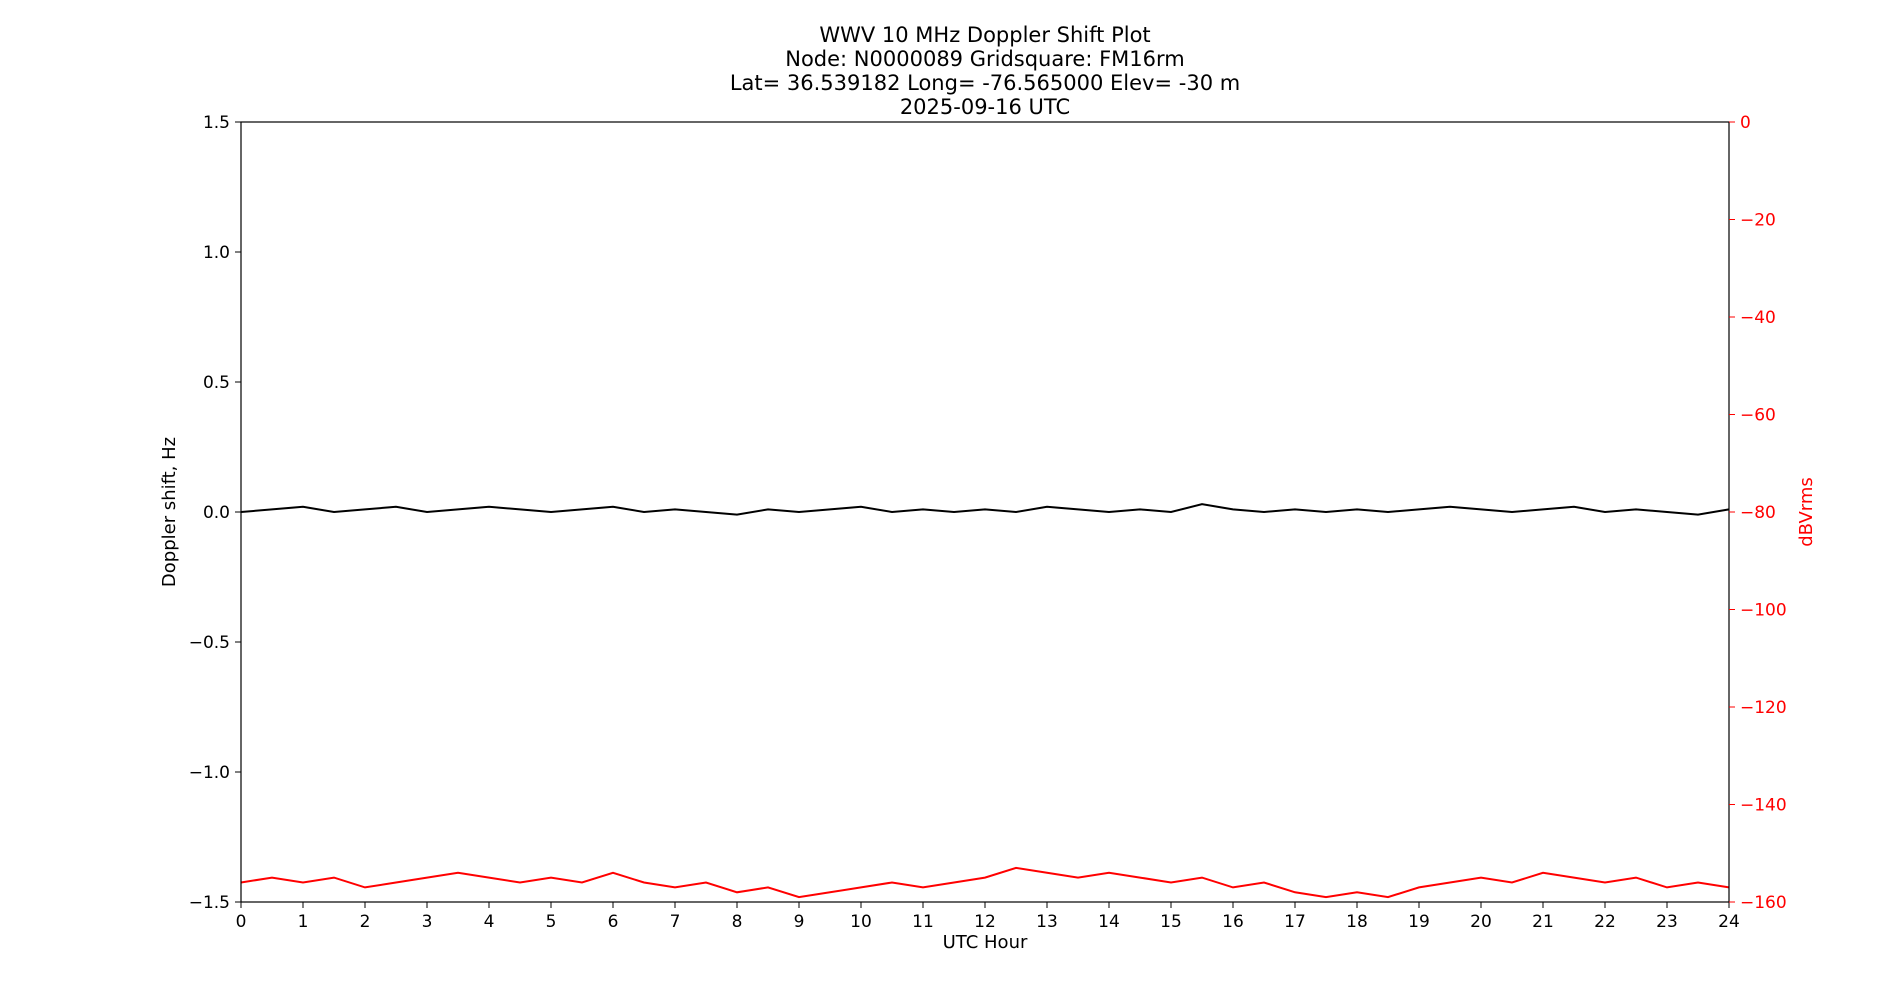 The width and height of the screenshot is (1900, 1000). What do you see at coordinates (1758, 416) in the screenshot?
I see `y2-tick-label: −60` at bounding box center [1758, 416].